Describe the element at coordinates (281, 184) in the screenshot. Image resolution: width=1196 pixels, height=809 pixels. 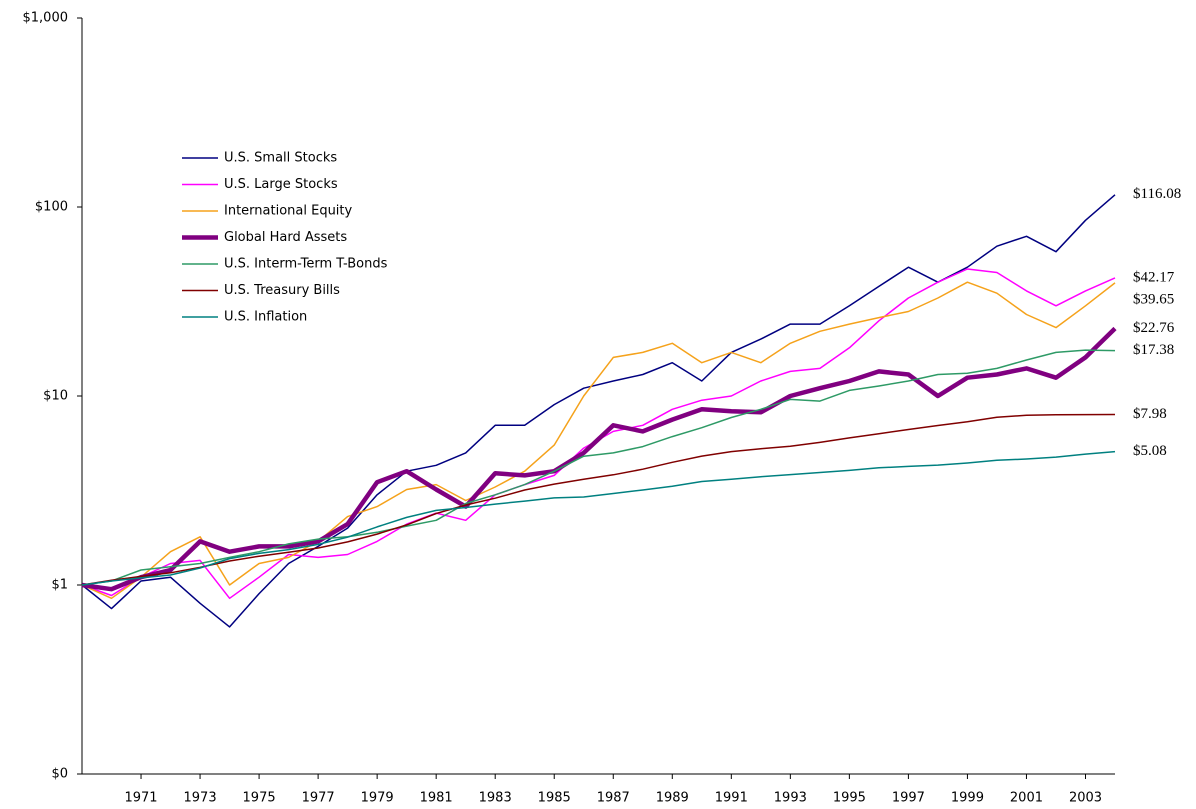
I see `legend-label: U.S. Large Stocks` at that location.